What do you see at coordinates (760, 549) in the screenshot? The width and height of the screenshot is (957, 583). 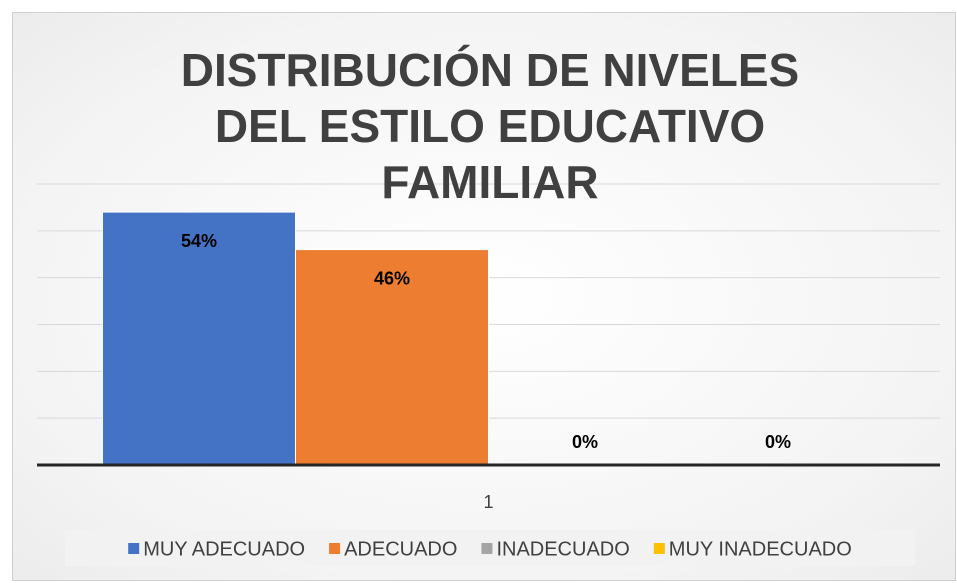 I see `legend-label: MUY INADECUADO` at bounding box center [760, 549].